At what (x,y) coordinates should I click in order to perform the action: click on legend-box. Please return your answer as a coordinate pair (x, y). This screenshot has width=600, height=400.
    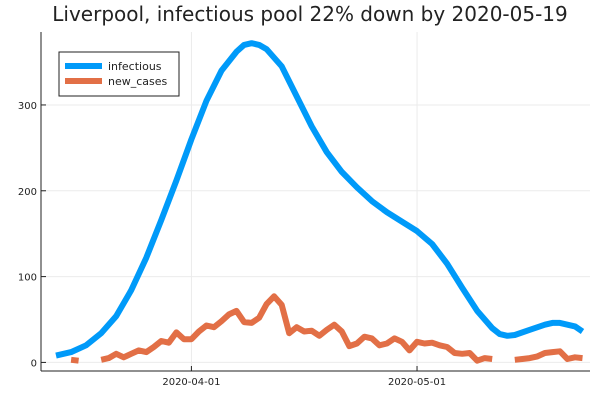
    Looking at the image, I should click on (119, 74).